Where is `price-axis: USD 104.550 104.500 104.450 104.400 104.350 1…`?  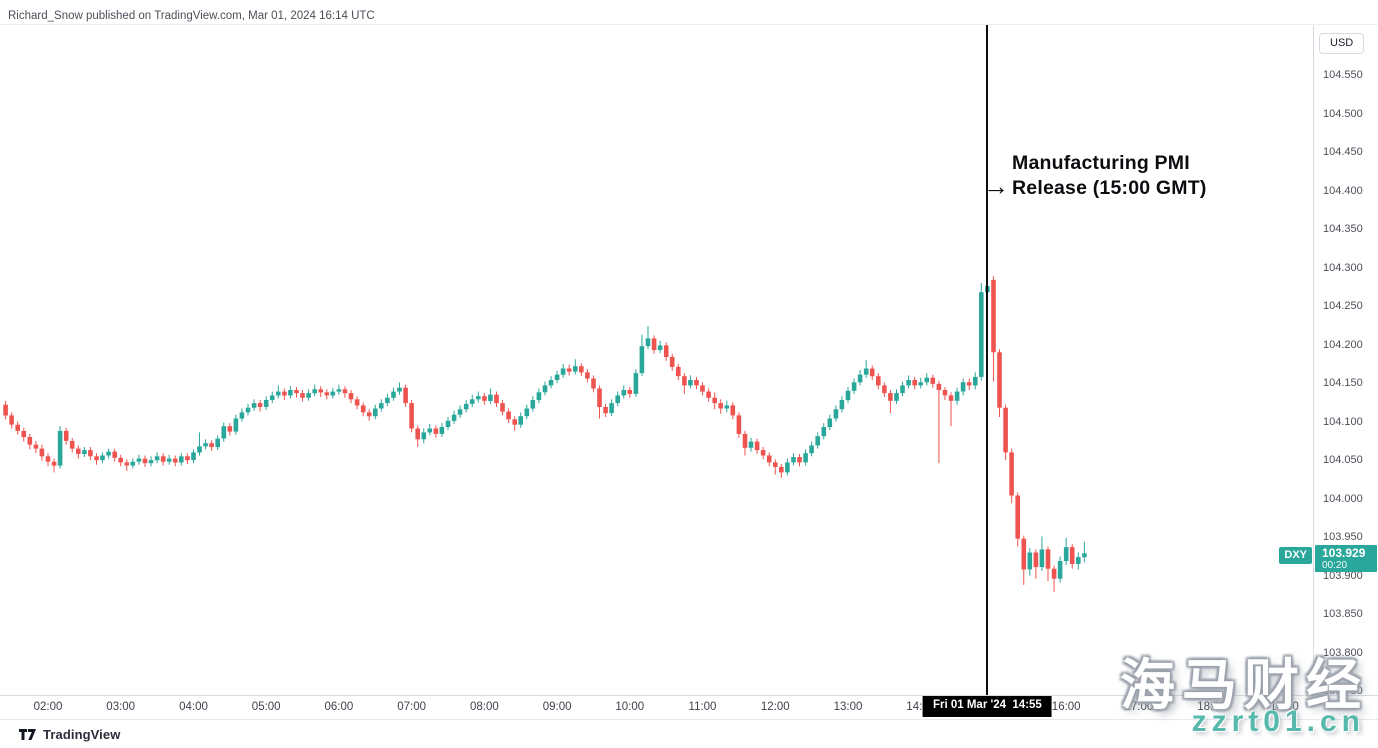
price-axis: USD 104.550 104.500 104.450 104.400 104.350 1… is located at coordinates (1345, 361).